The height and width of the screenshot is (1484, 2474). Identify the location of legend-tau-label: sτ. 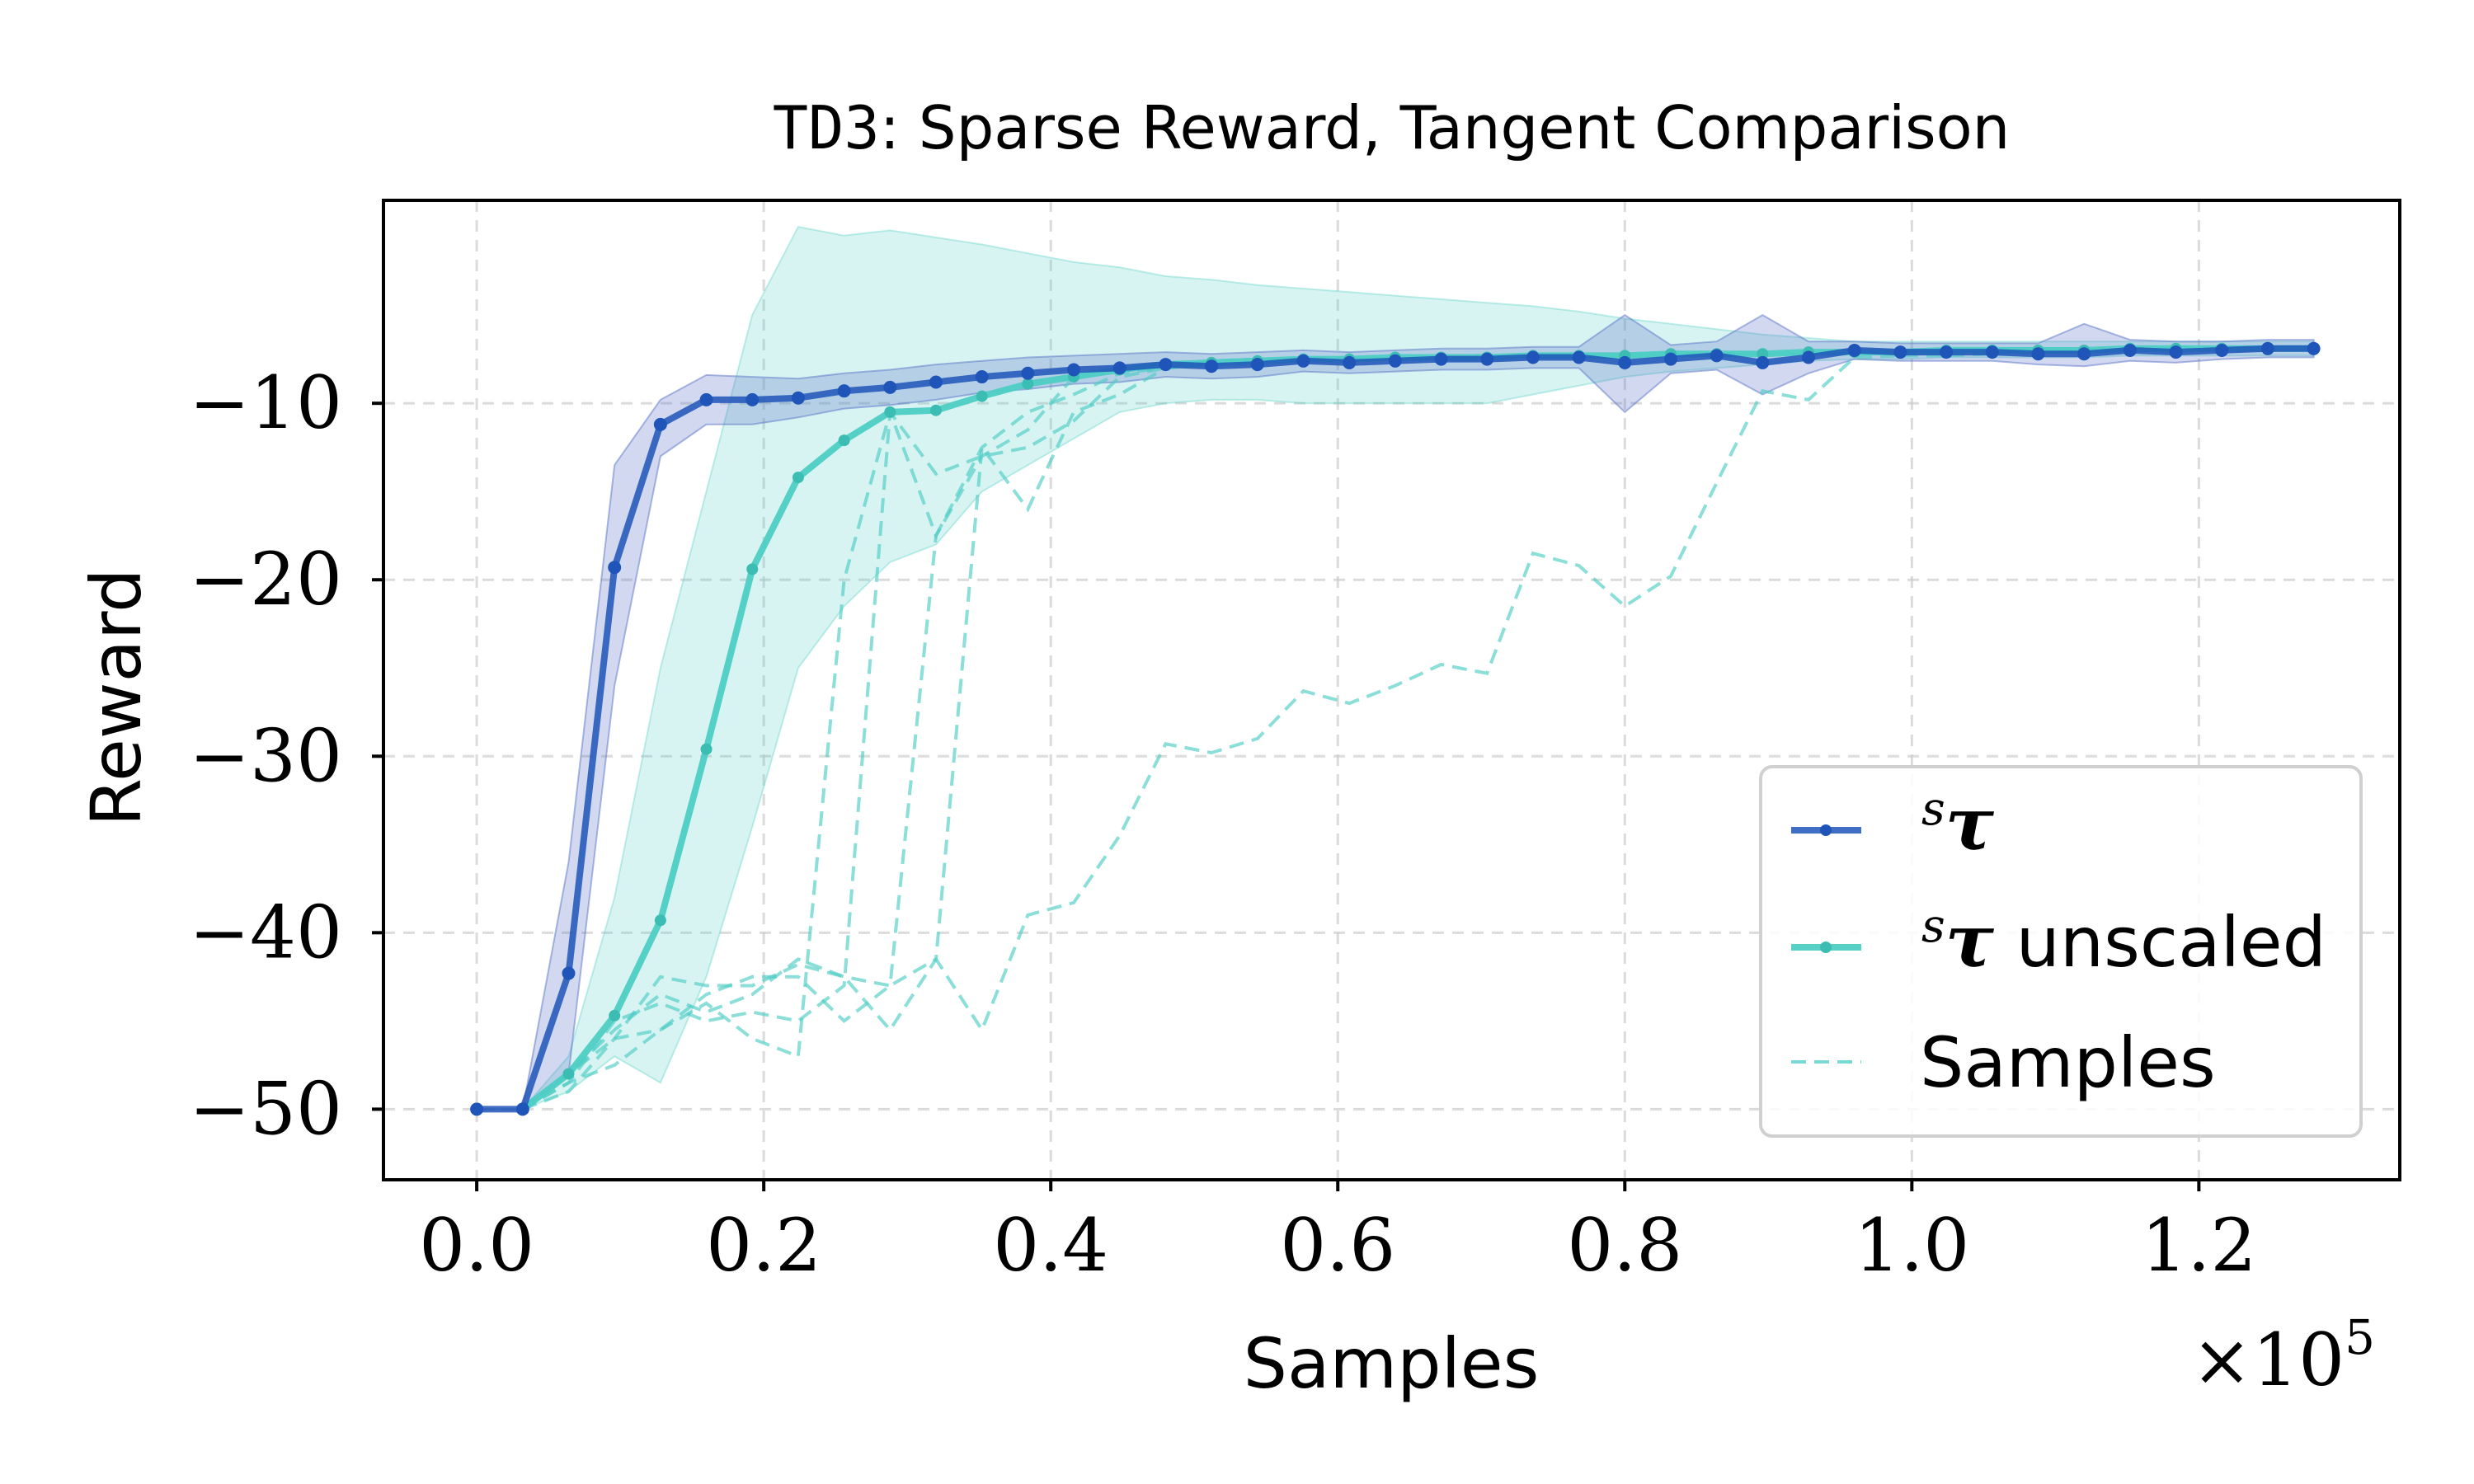
(1958, 823).